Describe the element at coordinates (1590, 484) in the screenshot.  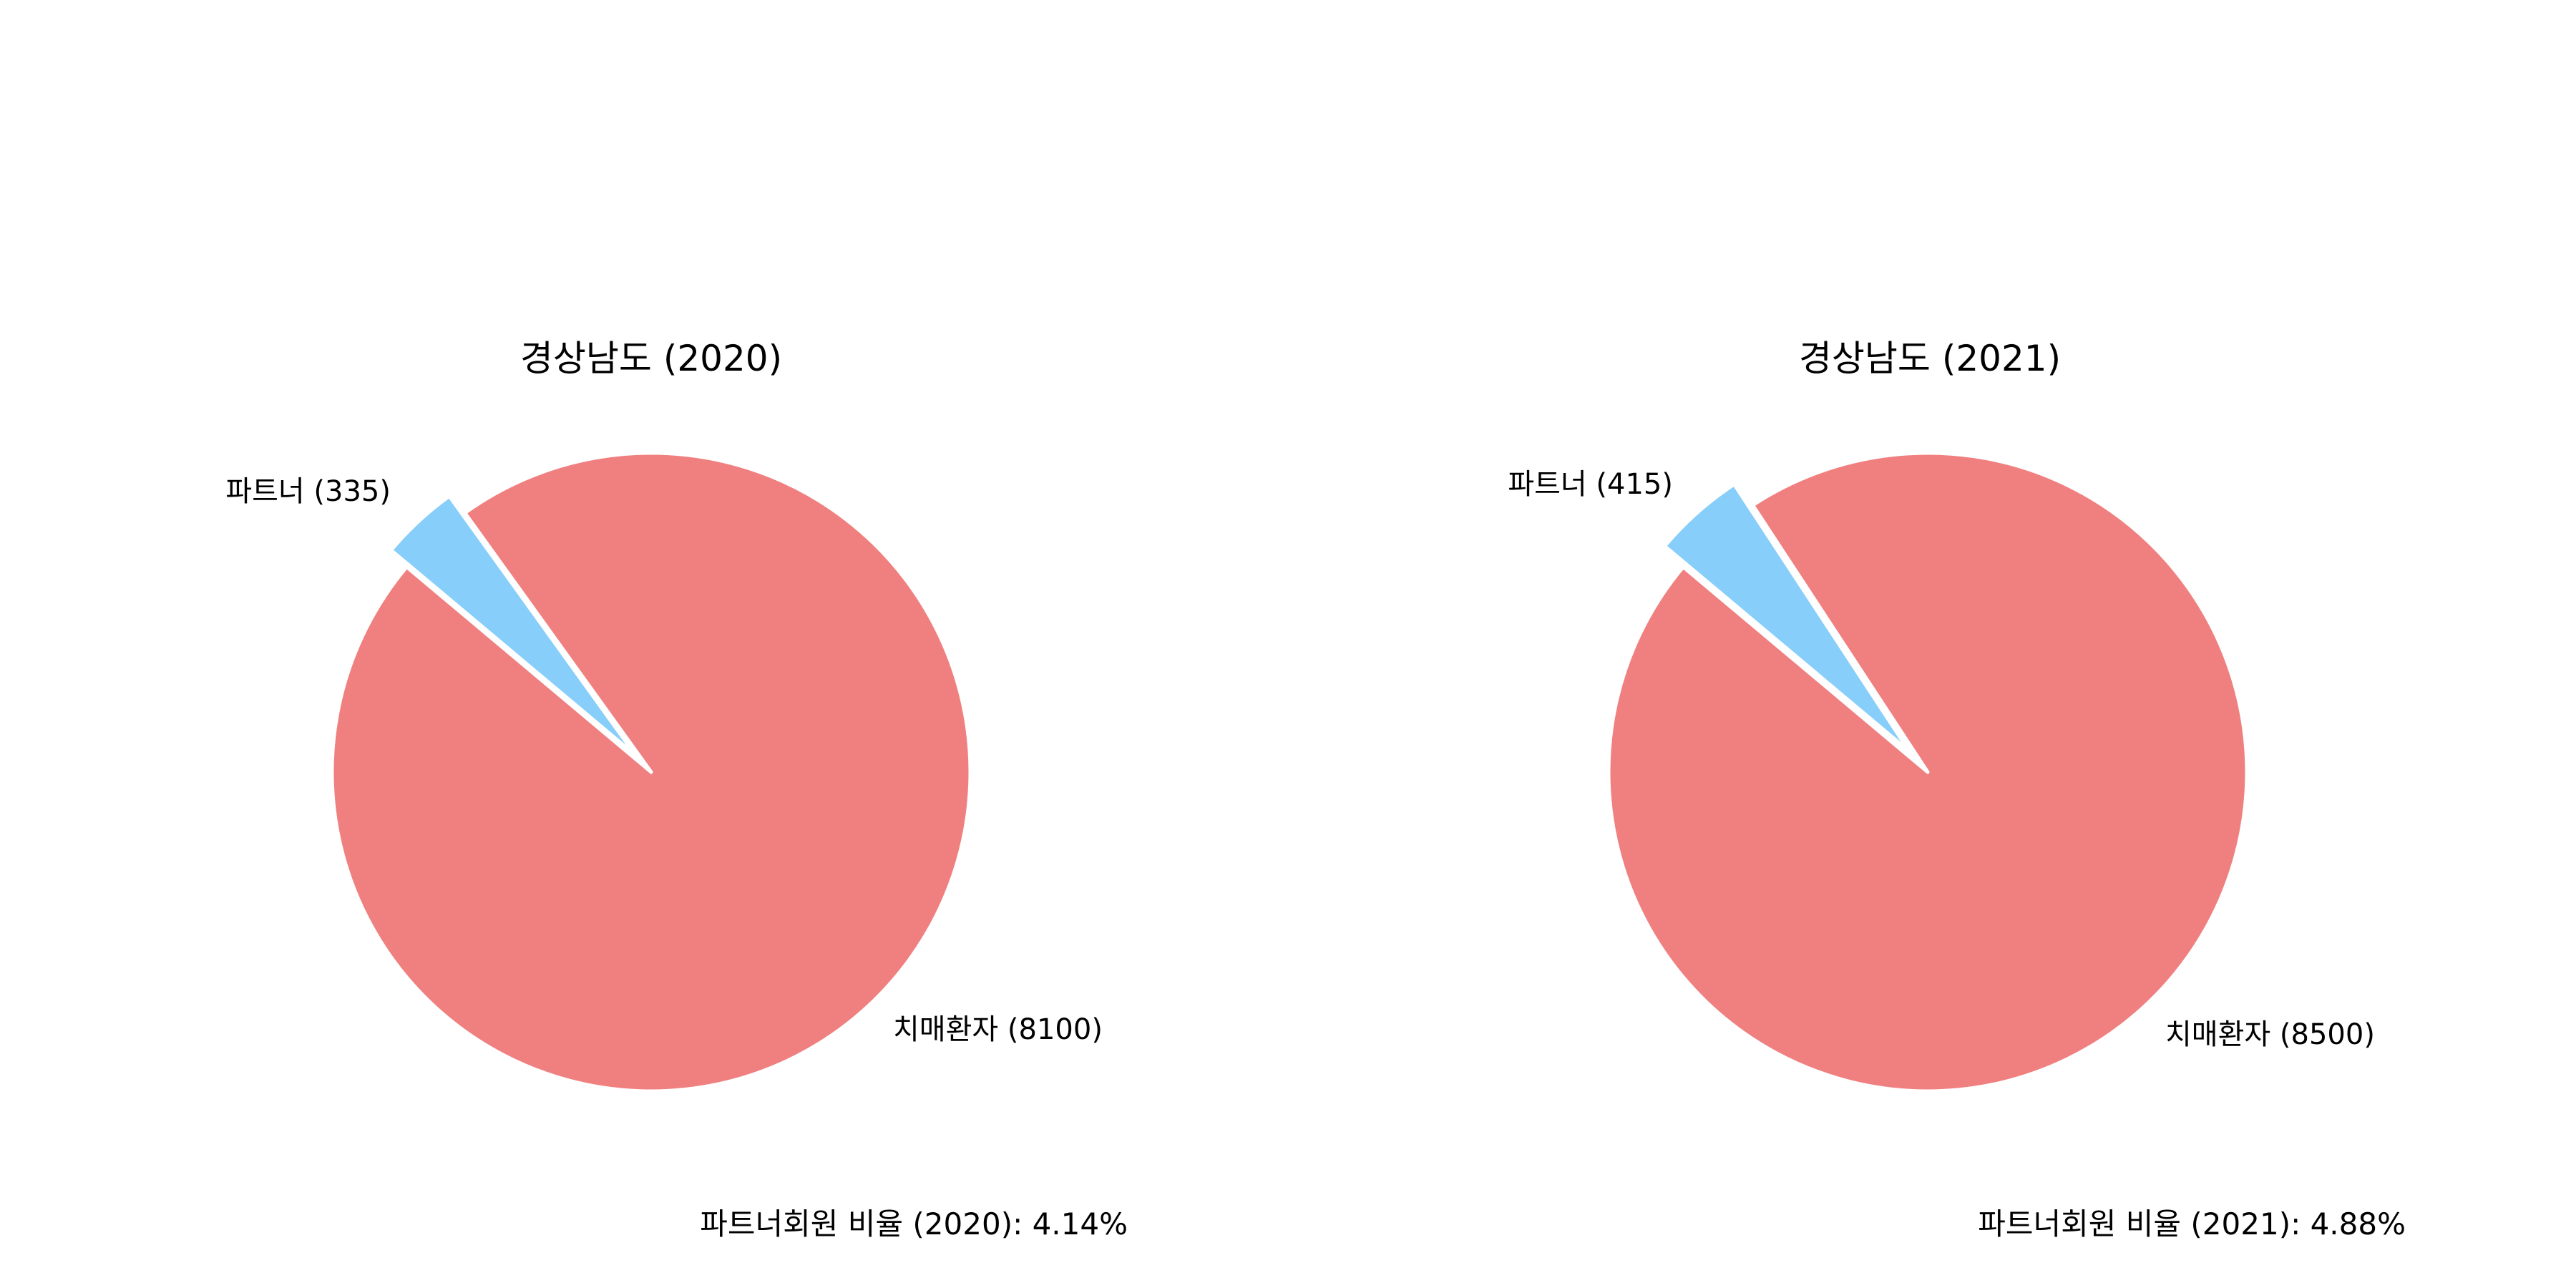
I see `slice-label-partners-2021: 파트너 (415)` at that location.